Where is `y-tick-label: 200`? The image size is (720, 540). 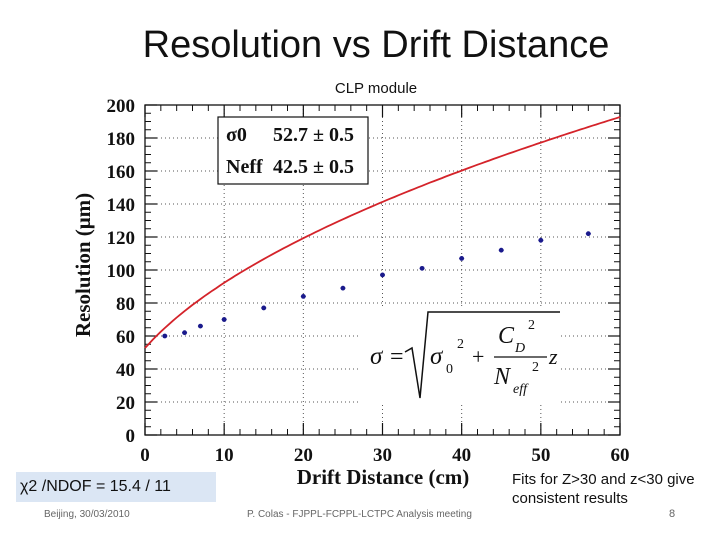
y-tick-label: 200 is located at coordinates (121, 106).